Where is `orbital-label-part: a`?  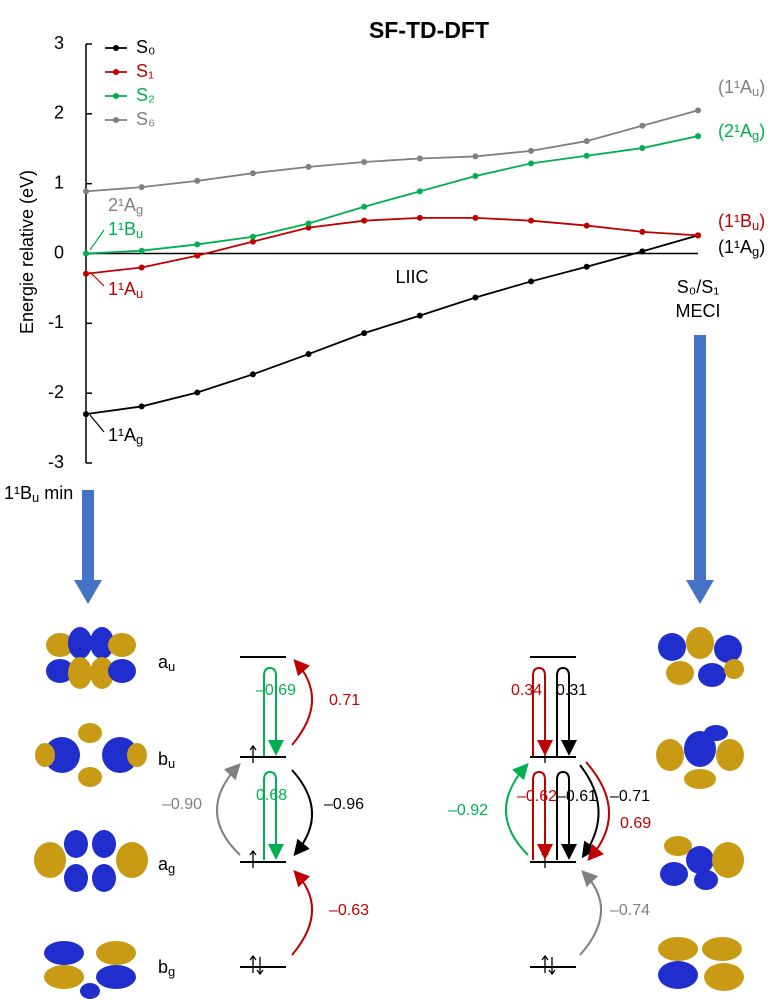 orbital-label-part: a is located at coordinates (163, 864).